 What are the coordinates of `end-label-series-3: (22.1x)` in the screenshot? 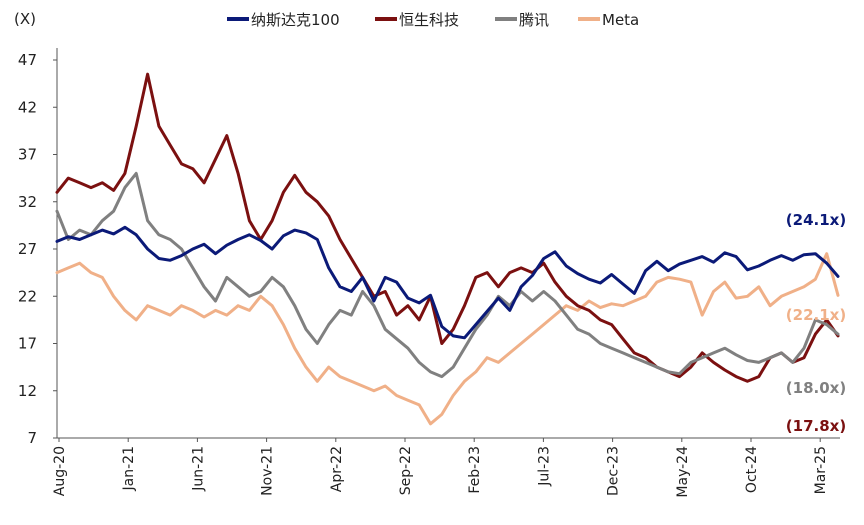 It's located at (816, 315).